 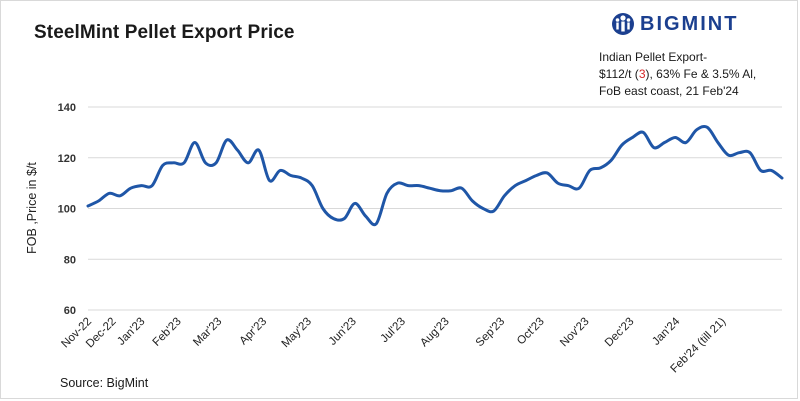 What do you see at coordinates (393, 330) in the screenshot?
I see `x-tick-label: Jul'23` at bounding box center [393, 330].